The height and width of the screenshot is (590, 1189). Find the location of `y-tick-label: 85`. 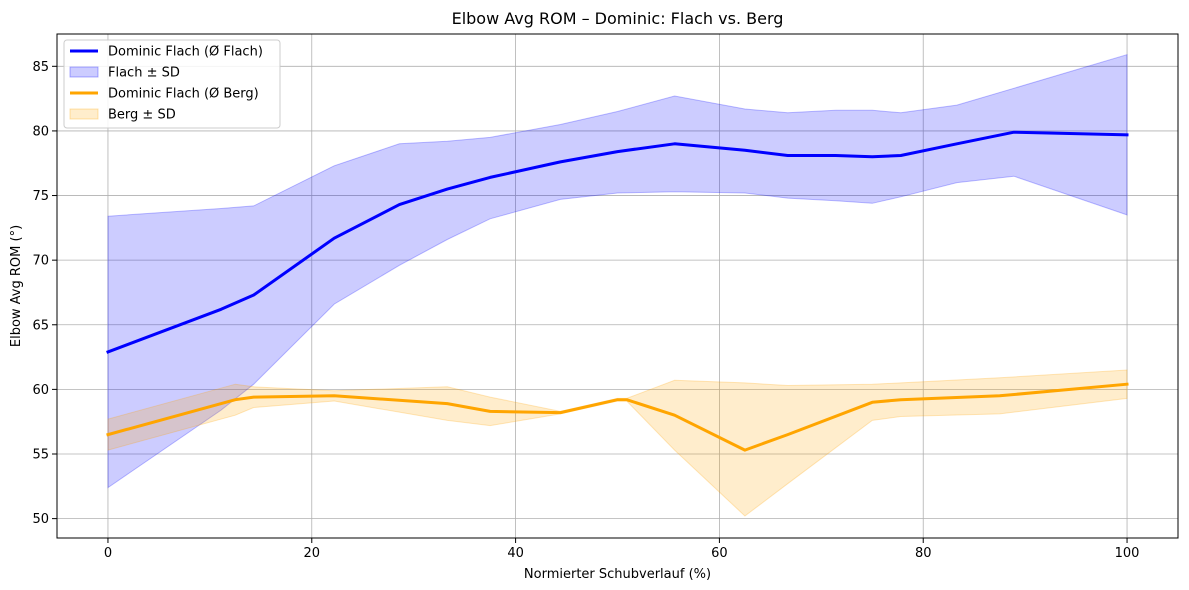

y-tick-label: 85 is located at coordinates (40, 67).